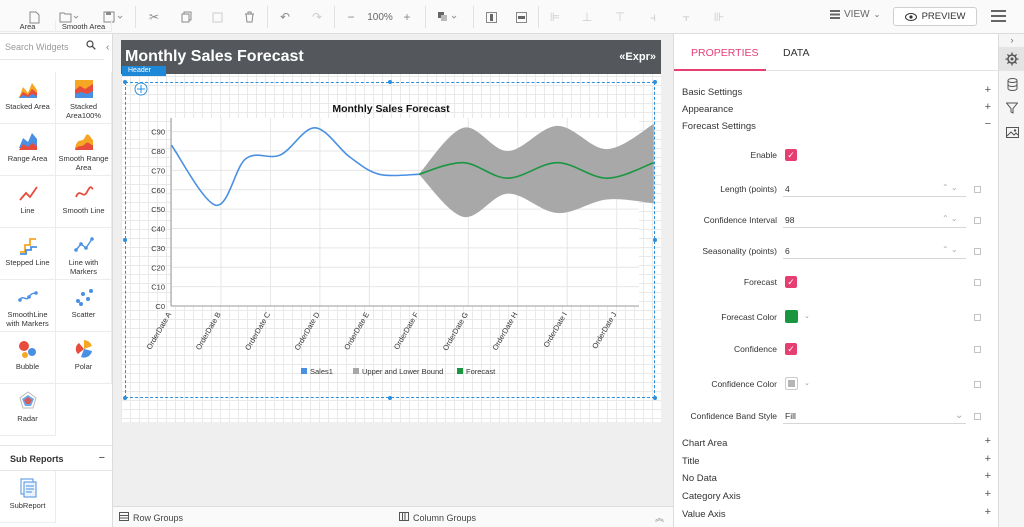 The height and width of the screenshot is (527, 1024). What do you see at coordinates (249, 17) in the screenshot?
I see `delete-icon` at bounding box center [249, 17].